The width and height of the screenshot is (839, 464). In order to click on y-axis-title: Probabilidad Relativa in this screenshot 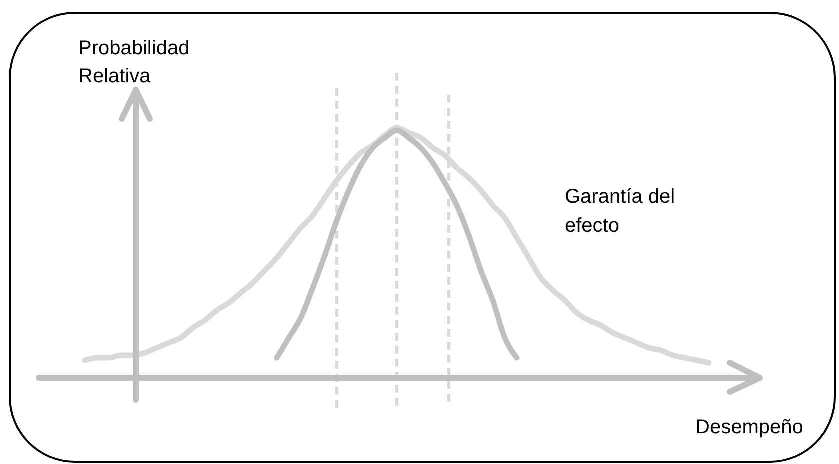, I will do `click(134, 63)`.